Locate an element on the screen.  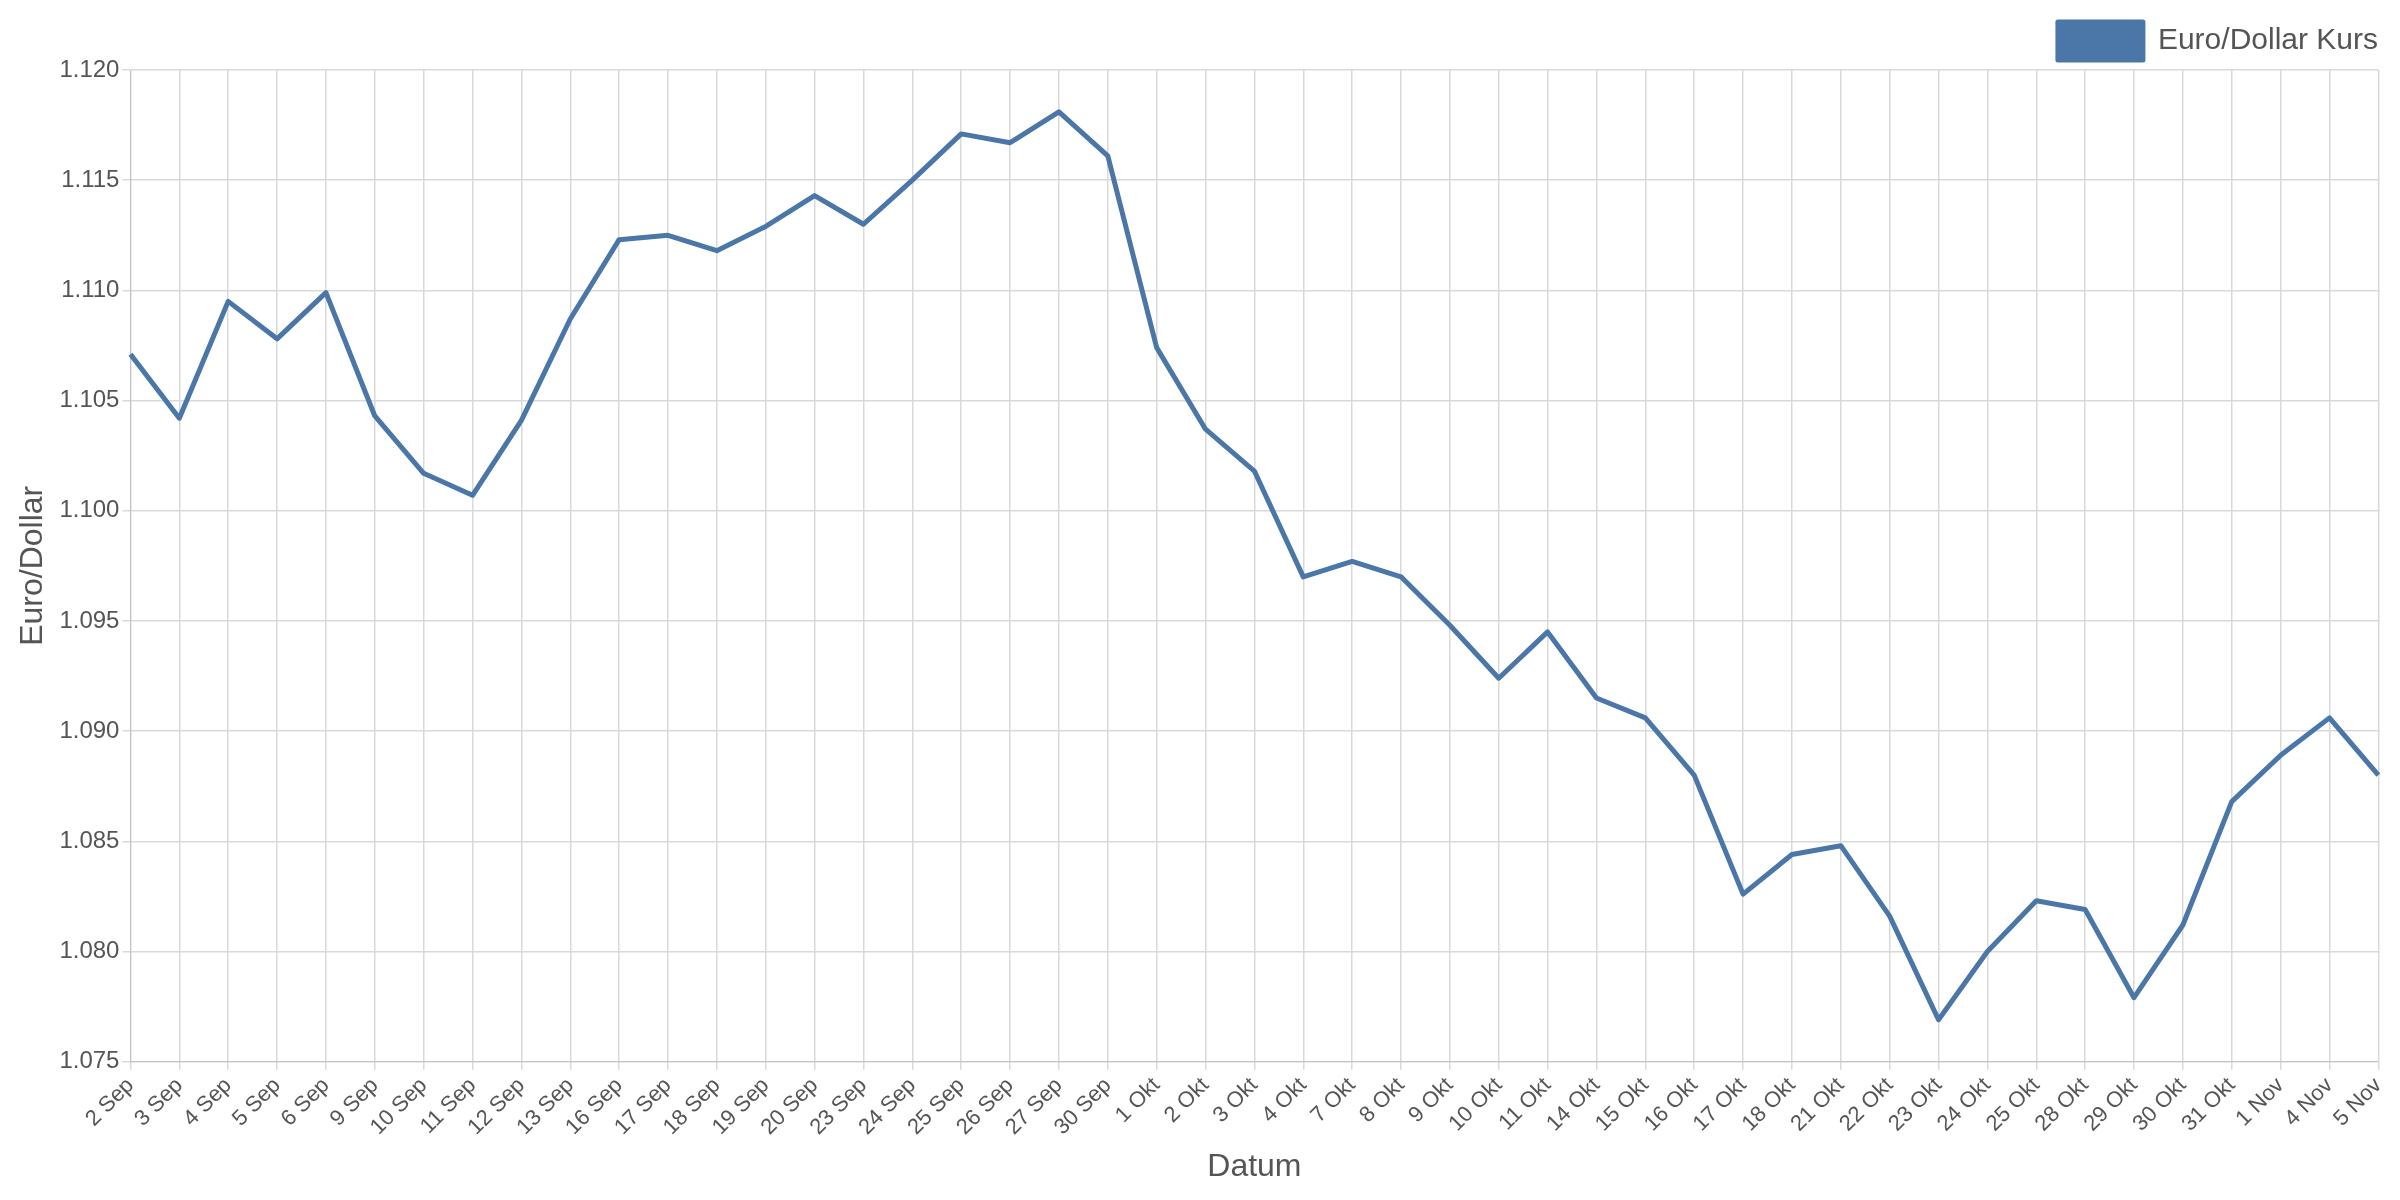
y-tick-label: 1.080 is located at coordinates (89, 950).